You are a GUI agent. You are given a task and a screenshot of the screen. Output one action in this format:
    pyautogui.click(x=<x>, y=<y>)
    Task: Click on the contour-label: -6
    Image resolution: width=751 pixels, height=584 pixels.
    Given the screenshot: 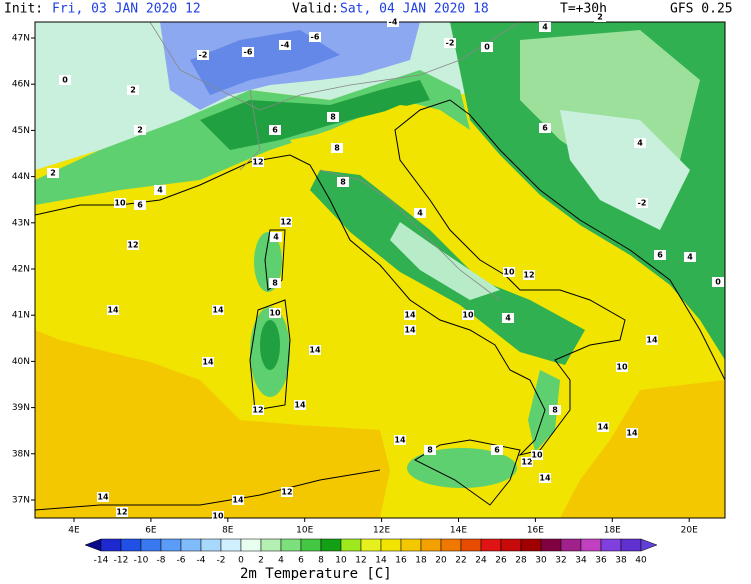 What is the action you would take?
    pyautogui.click(x=315, y=37)
    